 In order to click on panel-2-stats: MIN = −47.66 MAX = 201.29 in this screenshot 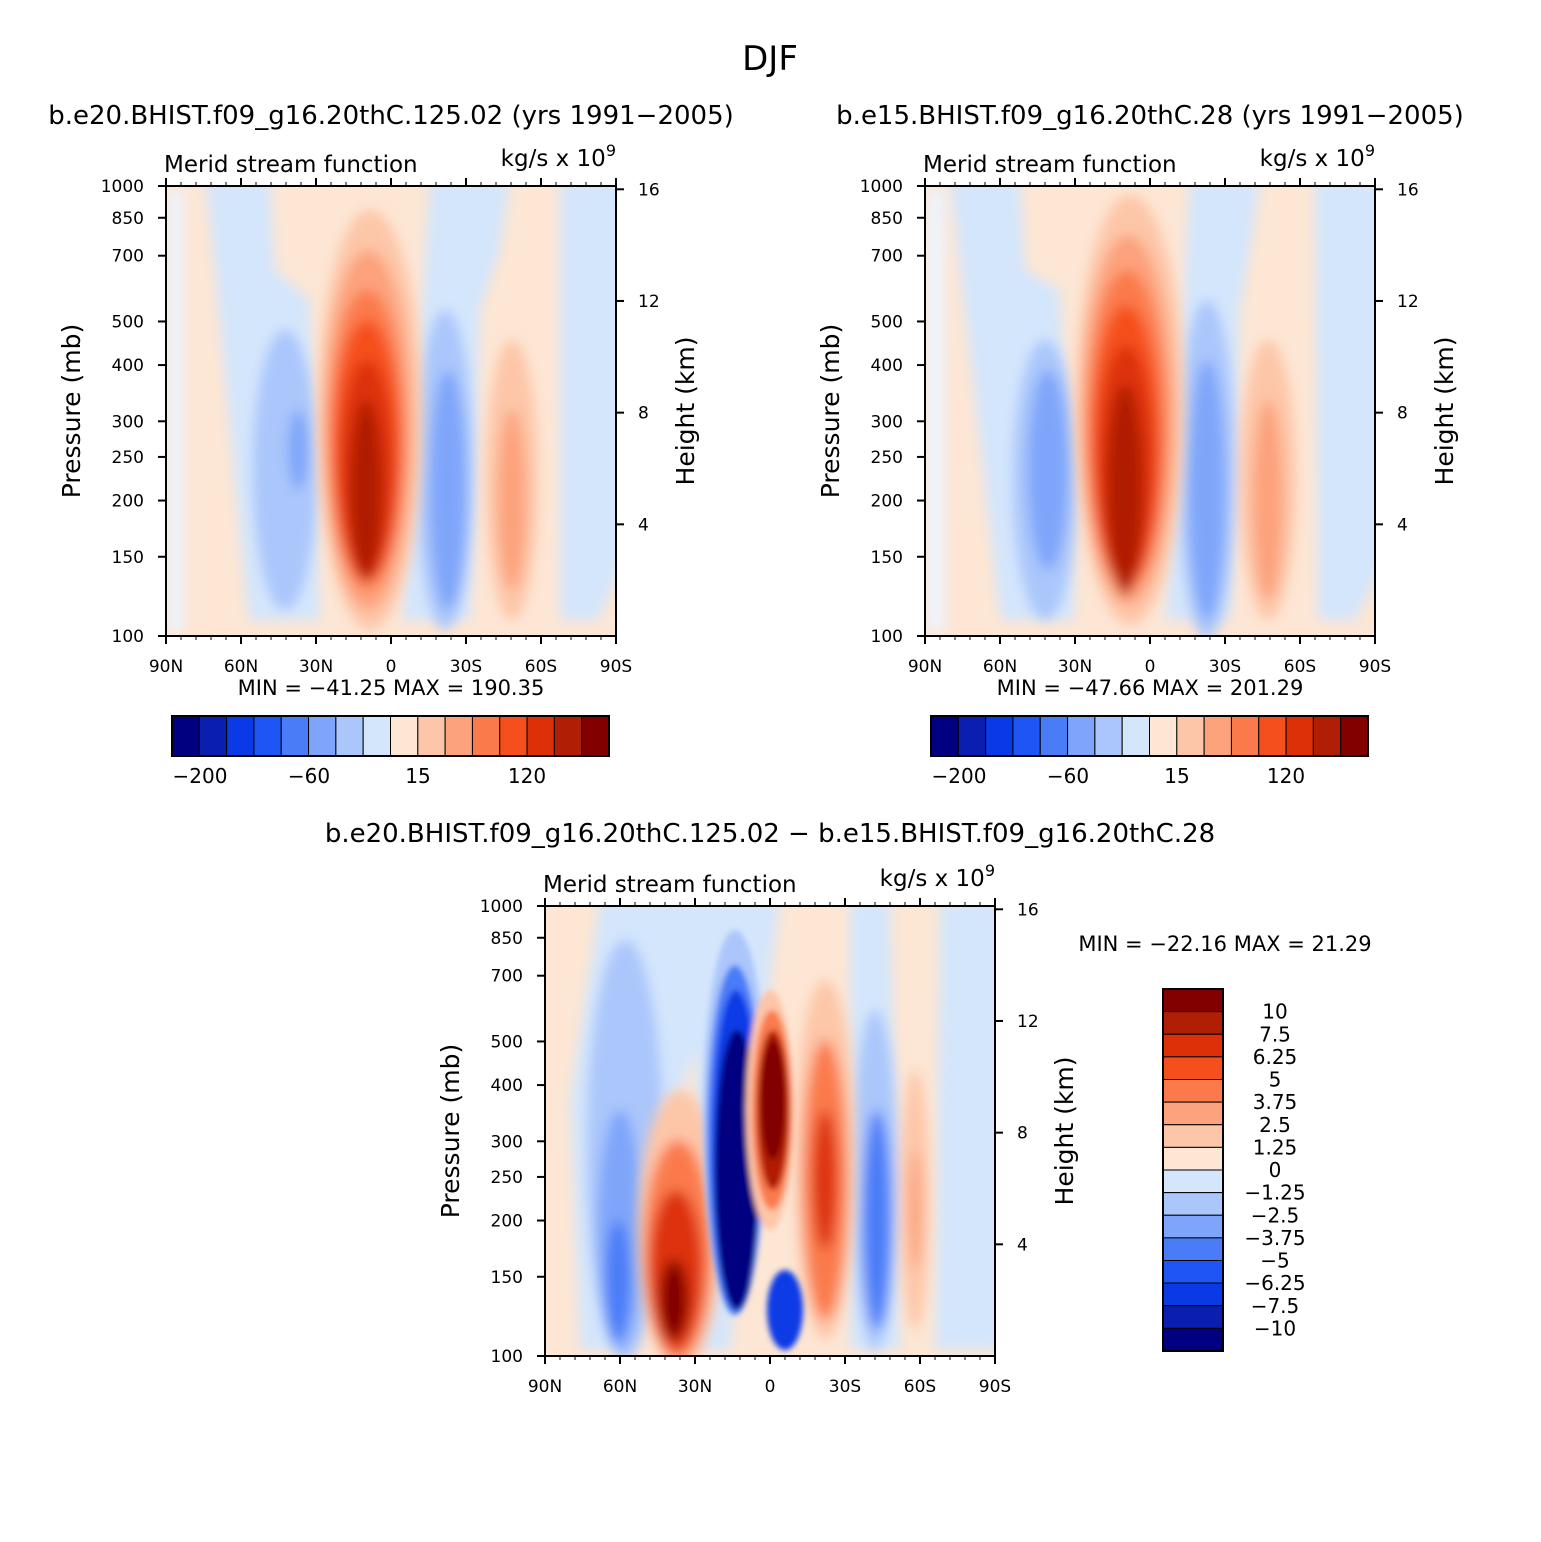, I will do `click(1150, 688)`.